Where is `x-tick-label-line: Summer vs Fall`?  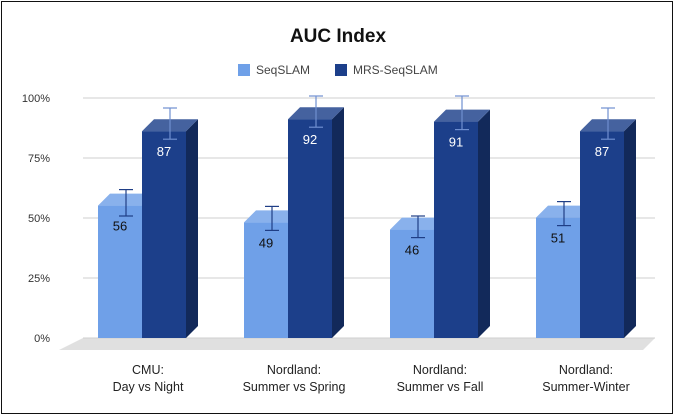 x-tick-label-line: Summer vs Fall is located at coordinates (440, 387).